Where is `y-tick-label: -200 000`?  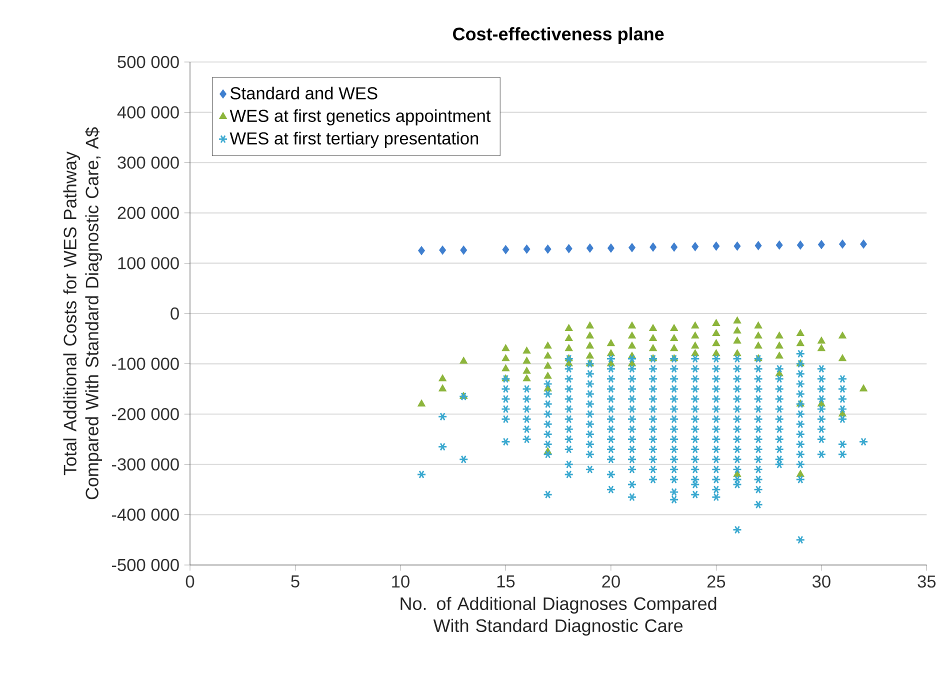 y-tick-label: -200 000 is located at coordinates (145, 414).